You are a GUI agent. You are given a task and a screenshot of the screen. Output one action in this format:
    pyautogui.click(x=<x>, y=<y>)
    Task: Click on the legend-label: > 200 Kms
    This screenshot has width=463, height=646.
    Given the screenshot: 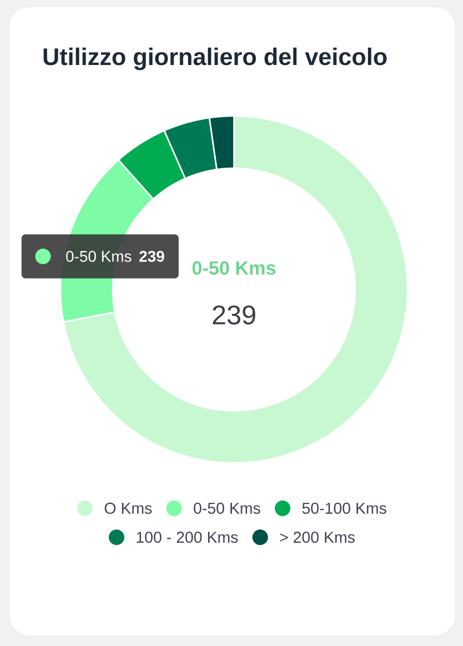 What is the action you would take?
    pyautogui.click(x=317, y=537)
    